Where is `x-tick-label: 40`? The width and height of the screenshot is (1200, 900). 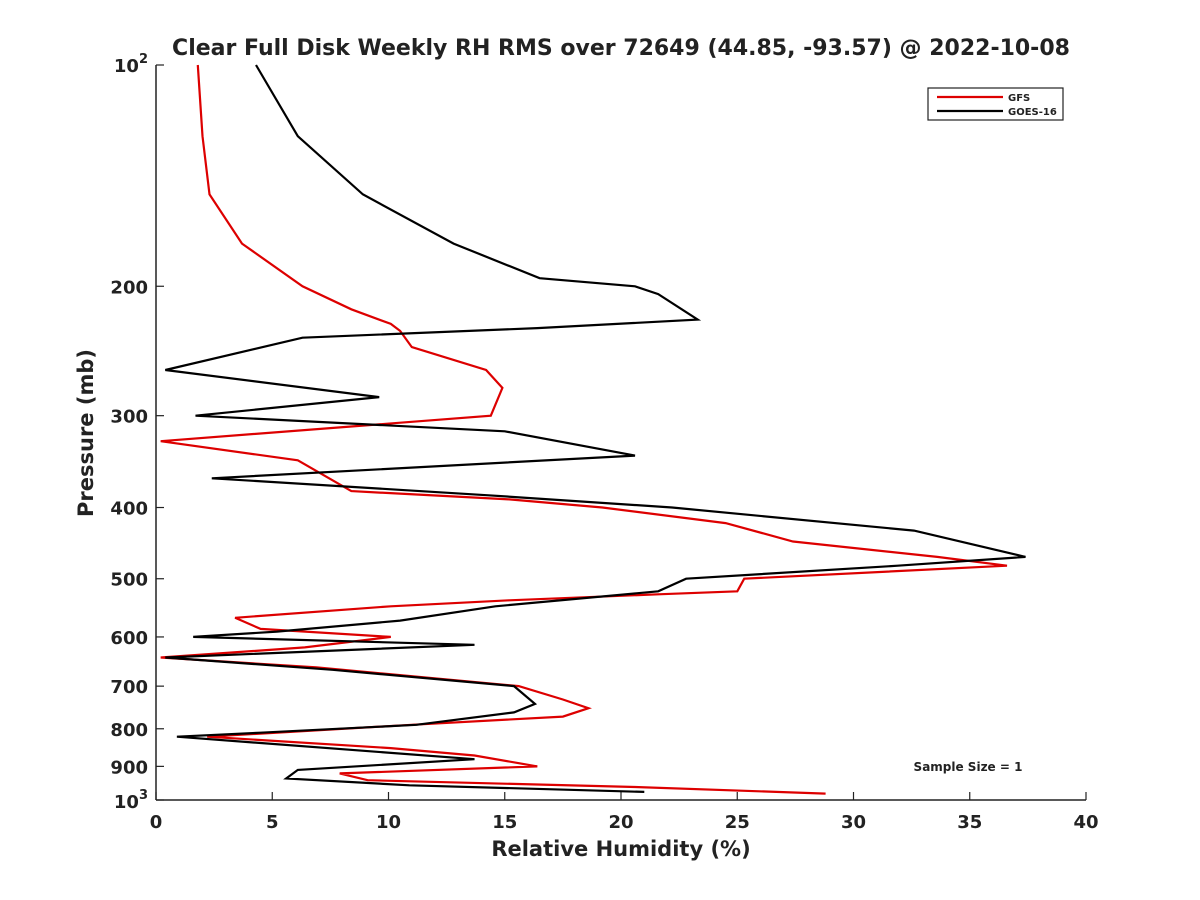 x-tick-label: 40 is located at coordinates (1085, 822).